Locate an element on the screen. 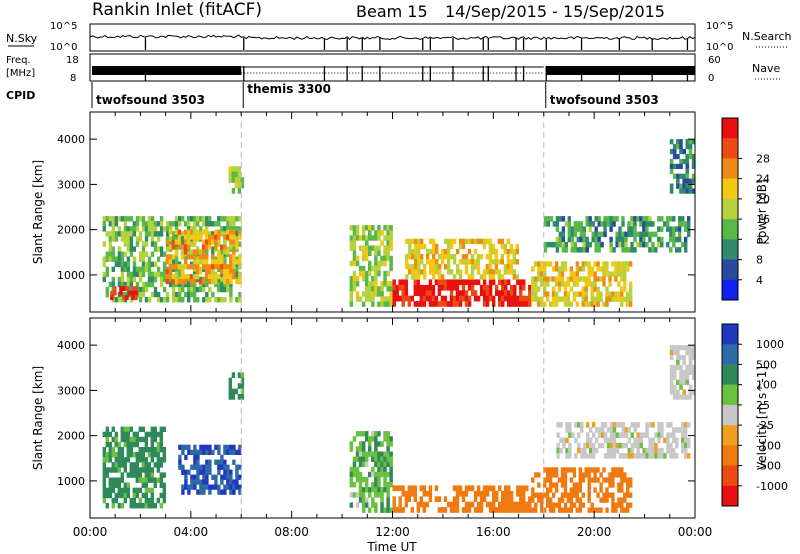 The width and height of the screenshot is (800, 554). colorbar-segment is located at coordinates (730, 290).